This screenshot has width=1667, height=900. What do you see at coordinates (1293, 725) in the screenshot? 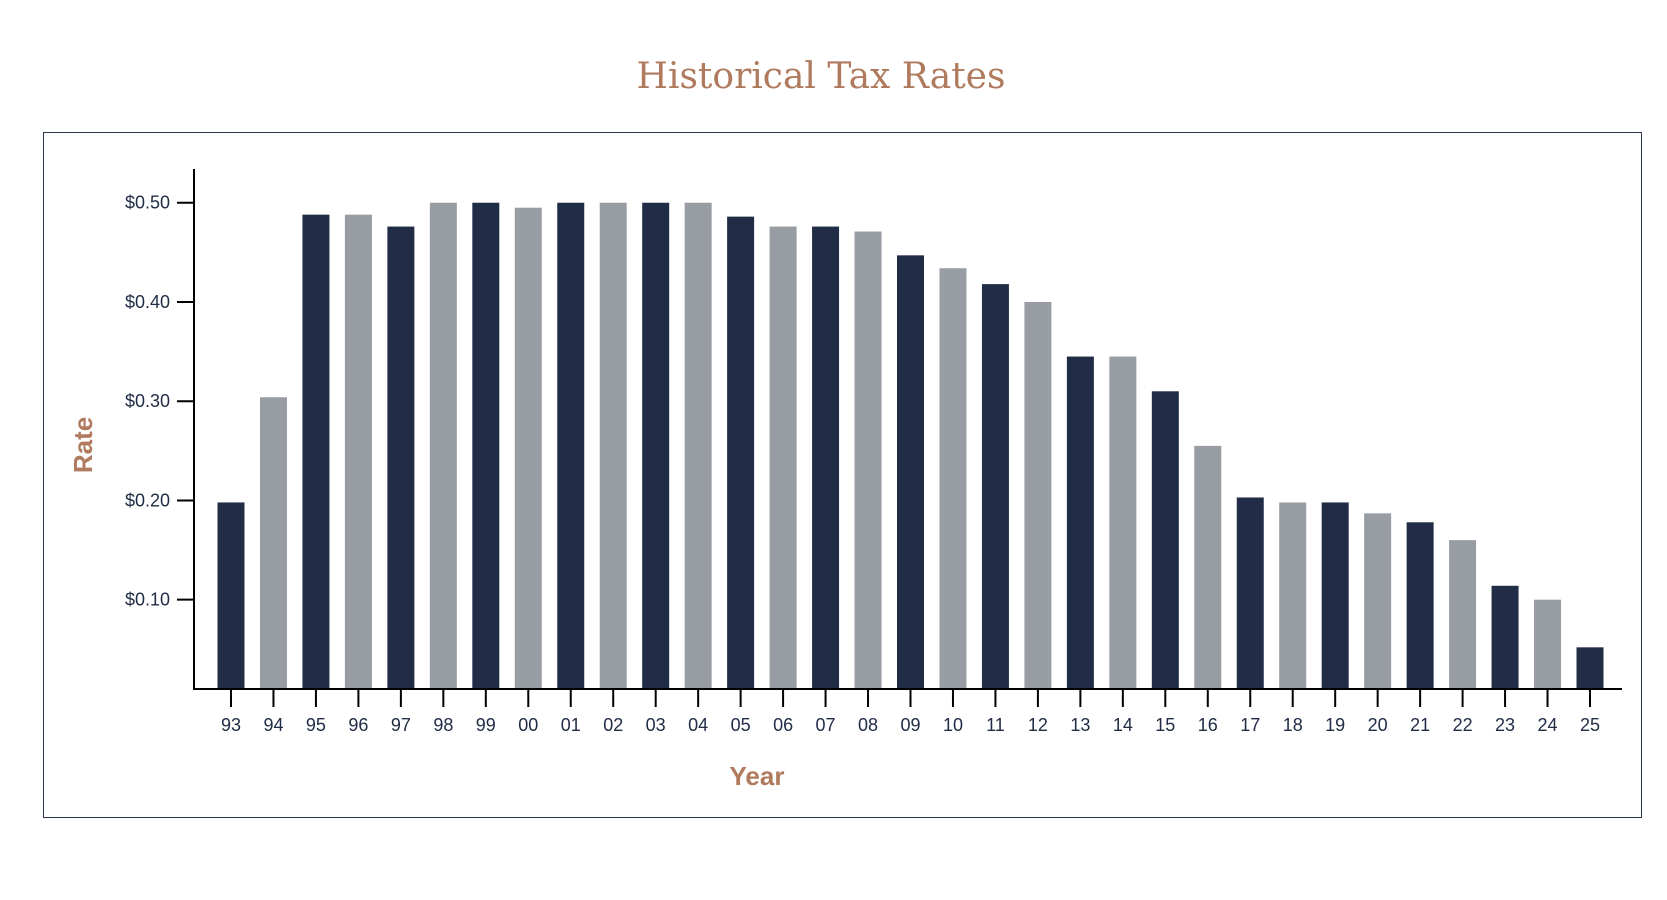
I see `x-tick-label: 18` at bounding box center [1293, 725].